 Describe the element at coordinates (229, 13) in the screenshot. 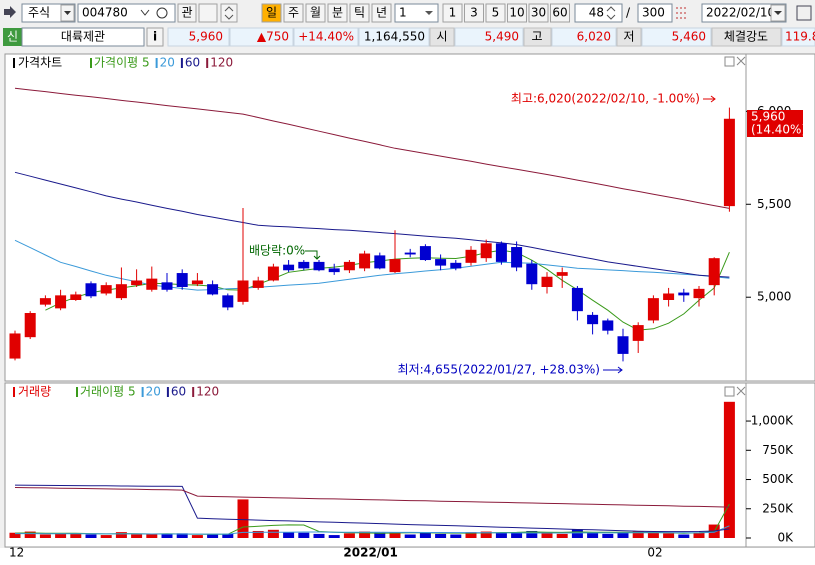

I see `spinner` at that location.